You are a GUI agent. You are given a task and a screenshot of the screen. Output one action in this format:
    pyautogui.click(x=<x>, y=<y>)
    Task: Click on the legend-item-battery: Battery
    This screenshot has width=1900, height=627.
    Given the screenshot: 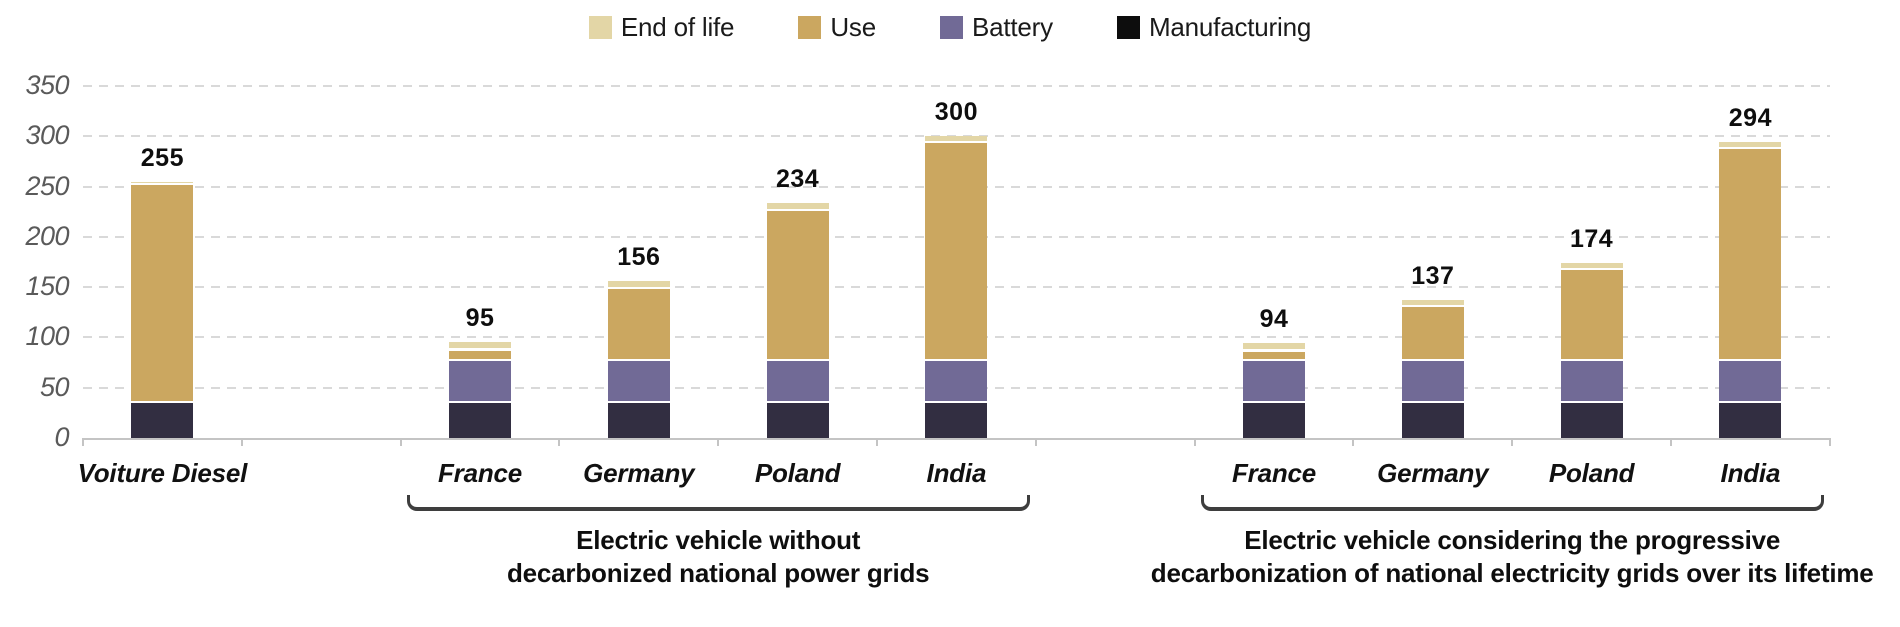 What is the action you would take?
    pyautogui.click(x=996, y=27)
    